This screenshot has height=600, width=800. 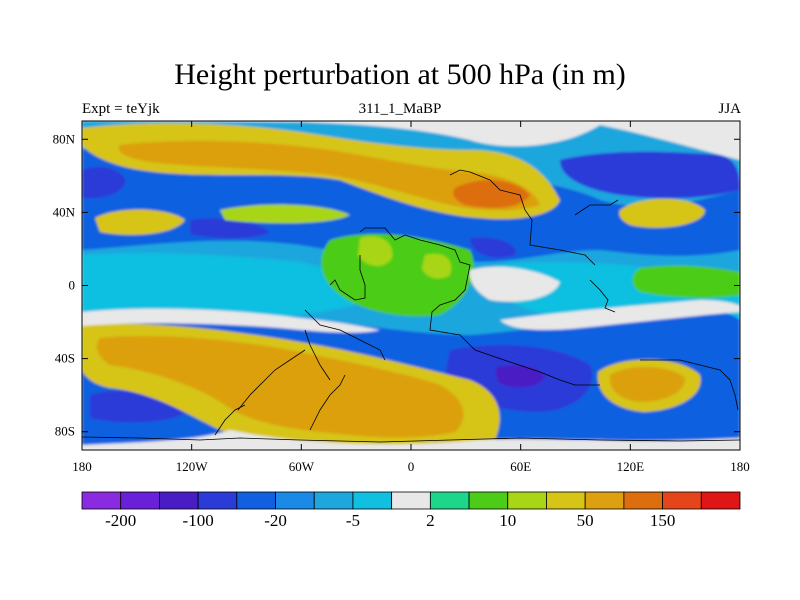 What do you see at coordinates (411, 140) in the screenshot?
I see `field-neutral-north` at bounding box center [411, 140].